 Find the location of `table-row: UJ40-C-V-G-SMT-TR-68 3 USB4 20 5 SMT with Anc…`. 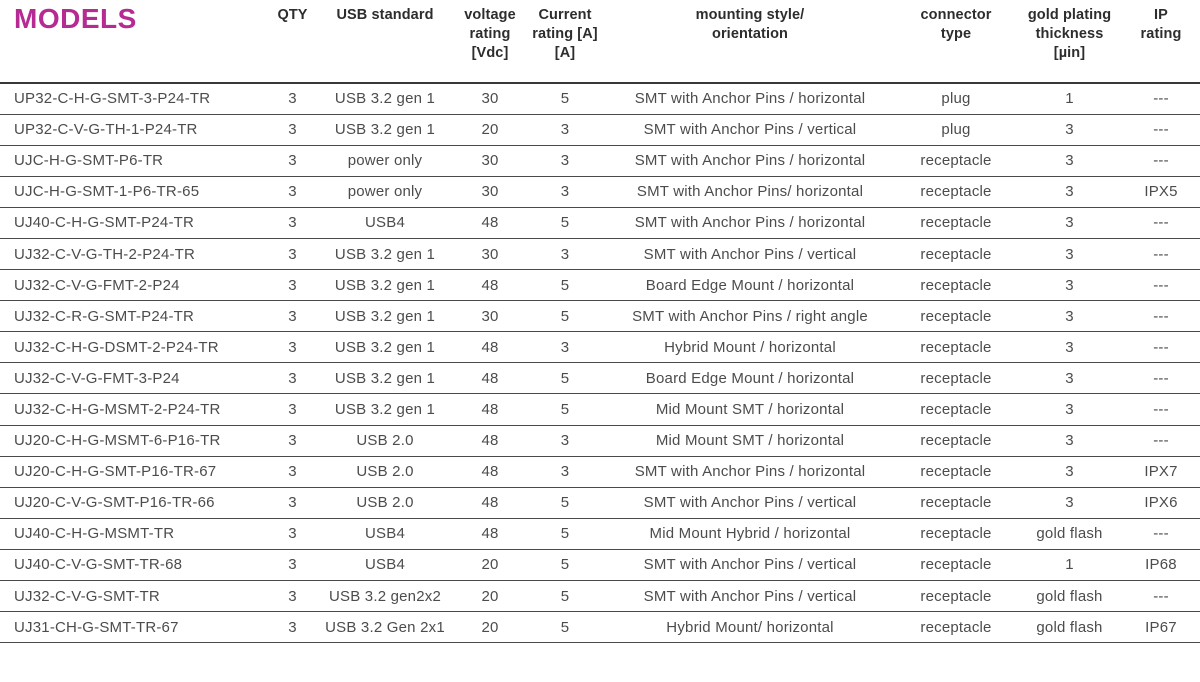

table-row: UJ40-C-V-G-SMT-TR-68 3 USB4 20 5 SMT with Anc… is located at coordinates (600, 565).